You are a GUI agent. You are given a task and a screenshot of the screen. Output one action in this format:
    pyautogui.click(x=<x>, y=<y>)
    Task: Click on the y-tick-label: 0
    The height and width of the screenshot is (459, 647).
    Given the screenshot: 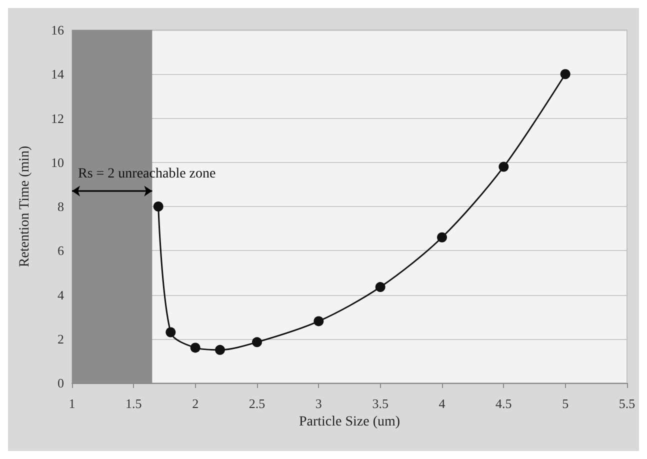 What is the action you would take?
    pyautogui.click(x=61, y=383)
    